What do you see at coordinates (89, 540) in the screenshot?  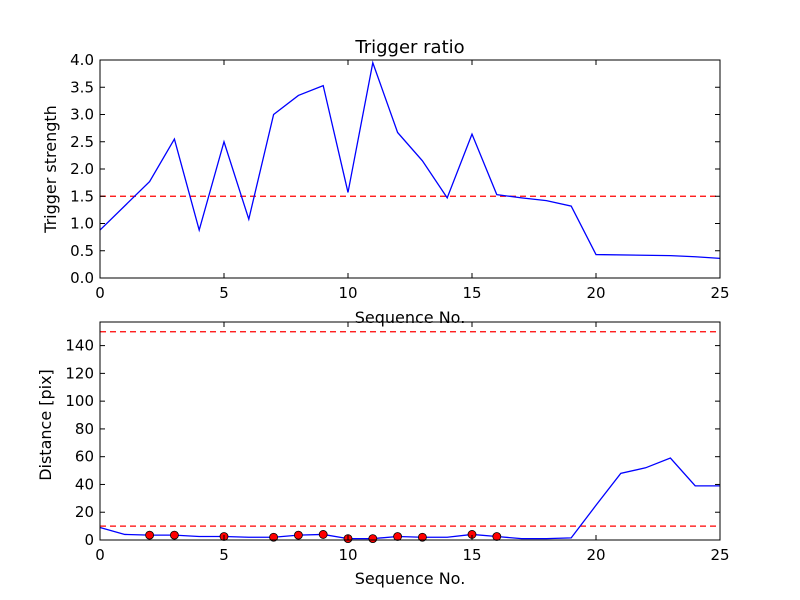 I see `y-tick-label: 0` at bounding box center [89, 540].